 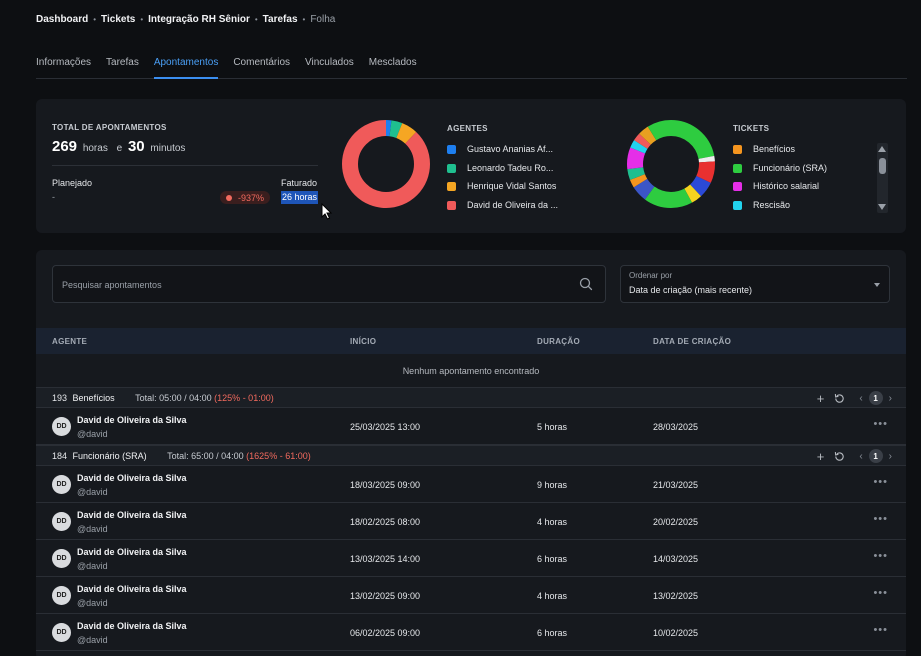 I want to click on tab-informacoes: Informações, so click(x=64, y=62).